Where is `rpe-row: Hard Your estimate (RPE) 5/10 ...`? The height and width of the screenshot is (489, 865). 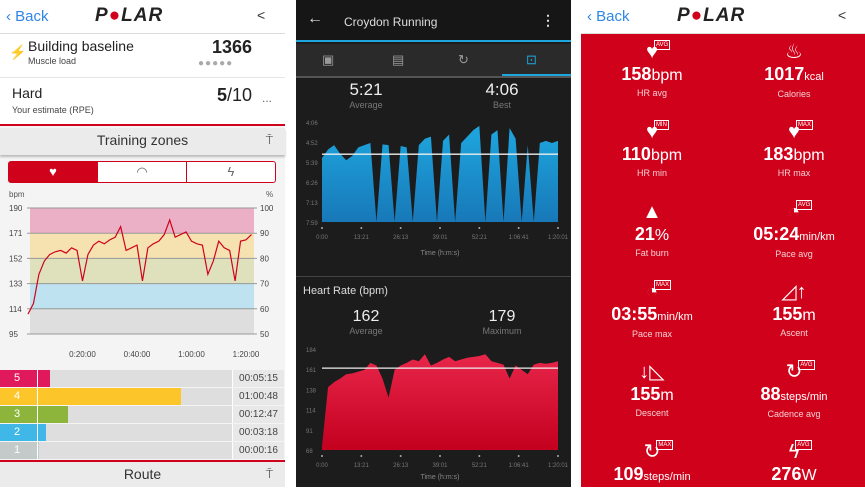 rpe-row: Hard Your estimate (RPE) 5/10 ... is located at coordinates (142, 102).